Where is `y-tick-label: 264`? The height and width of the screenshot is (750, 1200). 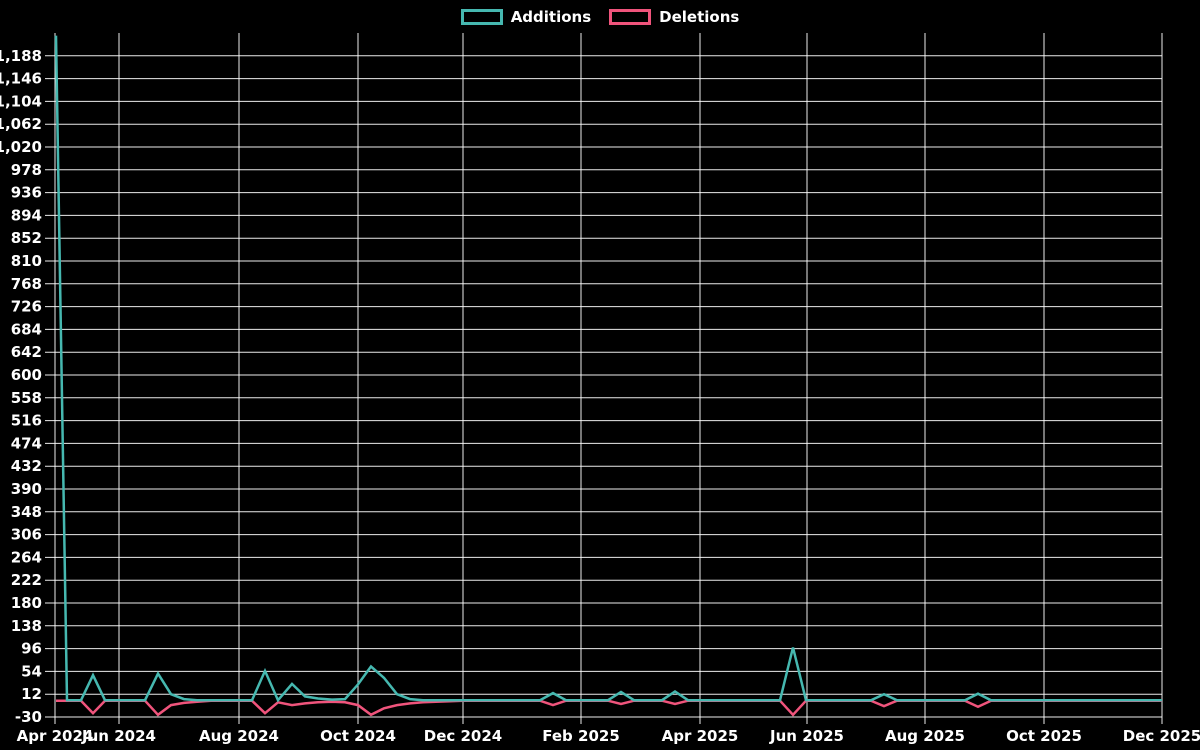 y-tick-label: 264 is located at coordinates (26, 557).